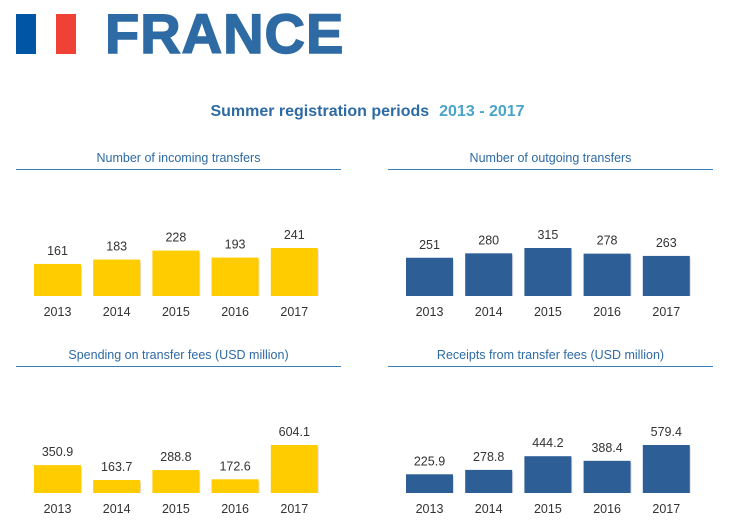 The image size is (735, 527). Describe the element at coordinates (294, 432) in the screenshot. I see `data-label: 604.1` at that location.